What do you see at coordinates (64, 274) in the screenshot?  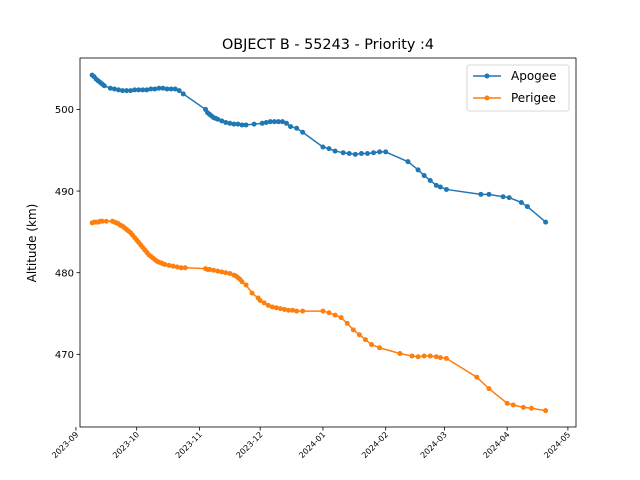 I see `y-tick-label-1: 480` at bounding box center [64, 274].